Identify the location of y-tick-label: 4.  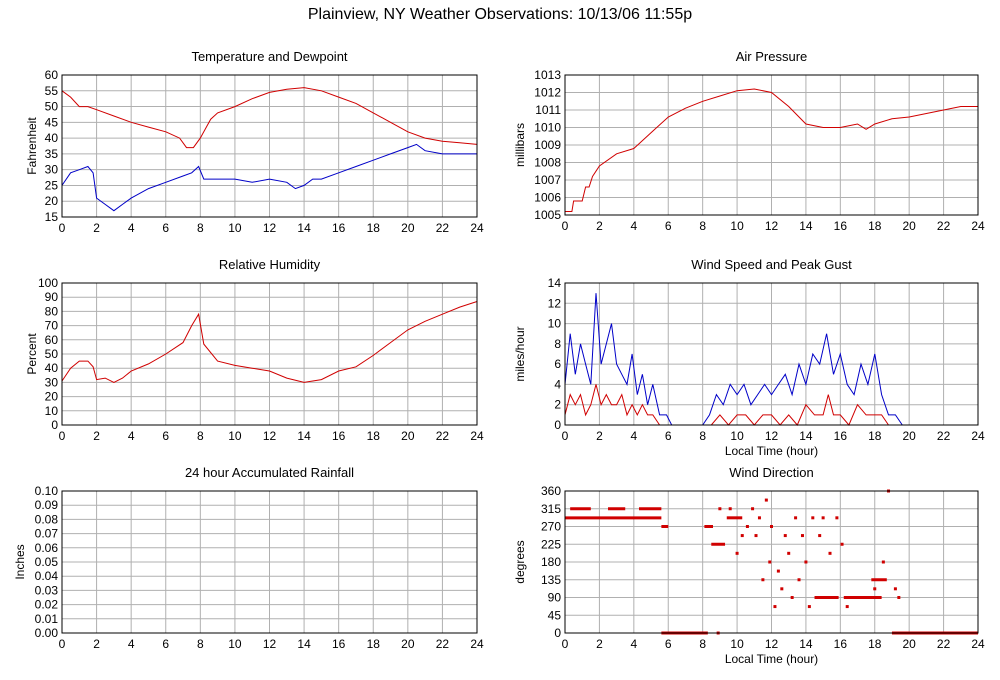
(557, 384).